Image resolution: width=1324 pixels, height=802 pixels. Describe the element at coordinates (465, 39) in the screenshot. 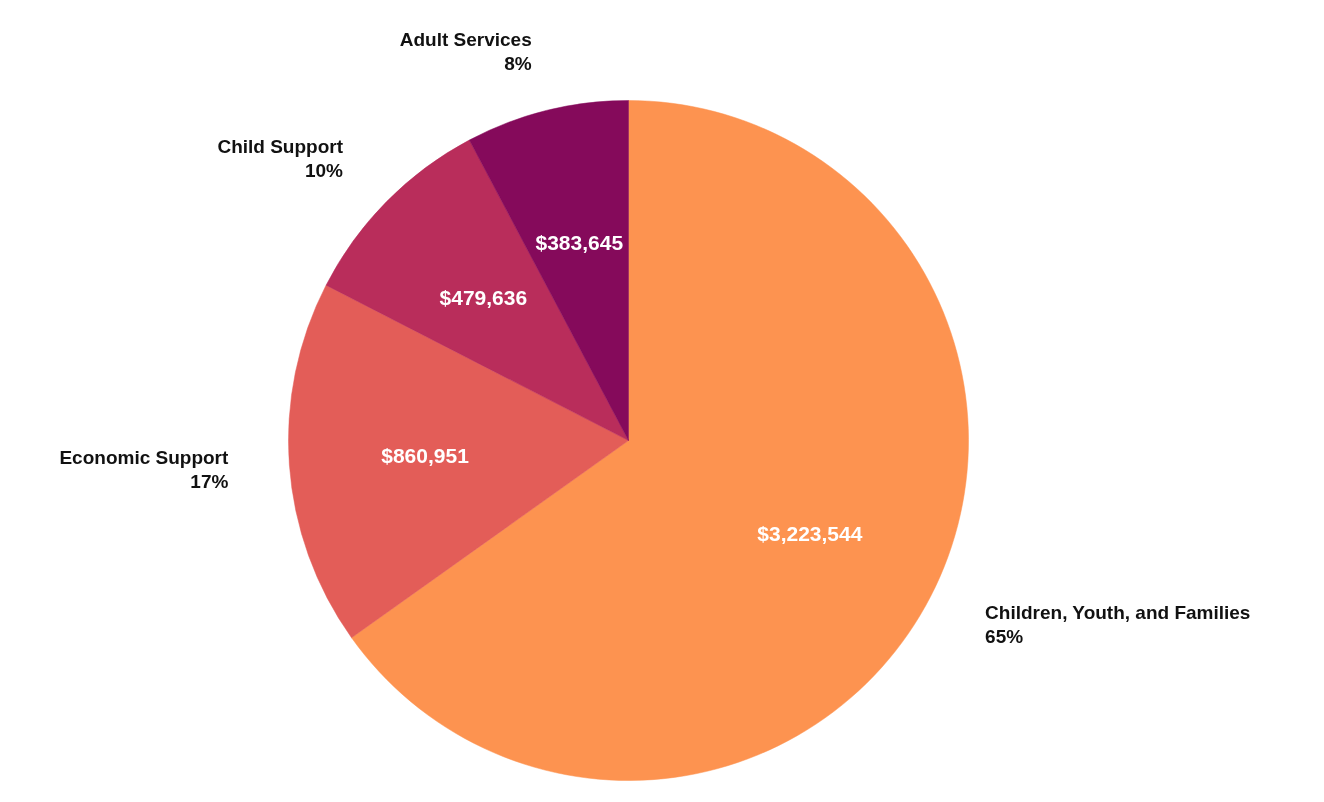

I see `slice-label: Adult Services` at that location.